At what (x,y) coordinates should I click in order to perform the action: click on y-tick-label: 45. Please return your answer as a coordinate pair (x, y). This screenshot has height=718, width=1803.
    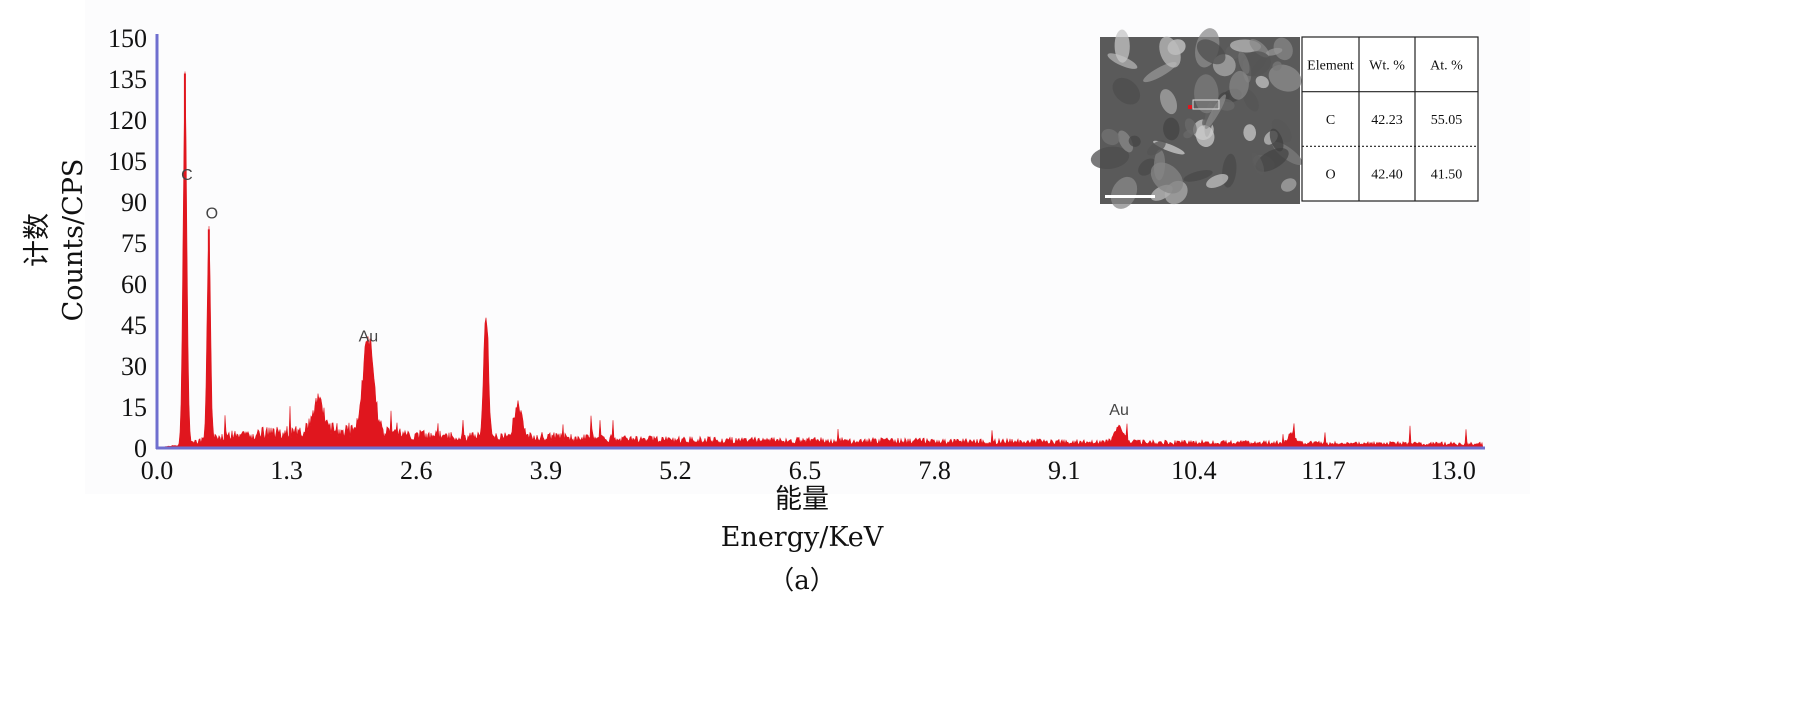
    Looking at the image, I should click on (134, 325).